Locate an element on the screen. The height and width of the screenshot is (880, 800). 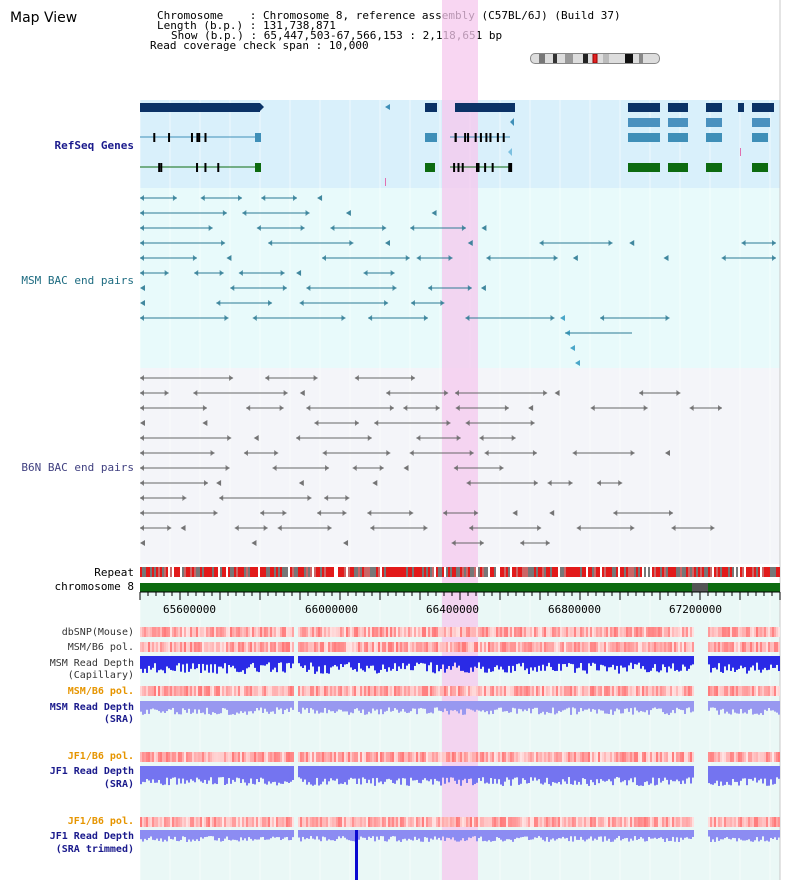
refseq-gene is located at coordinates (644, 137).